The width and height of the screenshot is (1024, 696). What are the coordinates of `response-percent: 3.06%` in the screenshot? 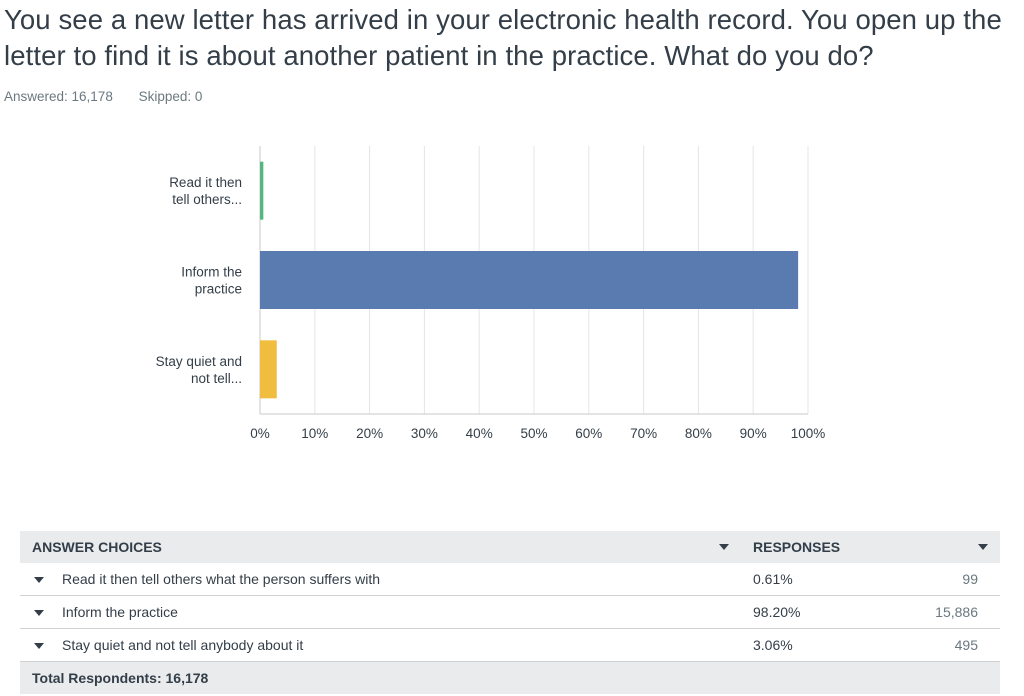 It's located at (813, 645).